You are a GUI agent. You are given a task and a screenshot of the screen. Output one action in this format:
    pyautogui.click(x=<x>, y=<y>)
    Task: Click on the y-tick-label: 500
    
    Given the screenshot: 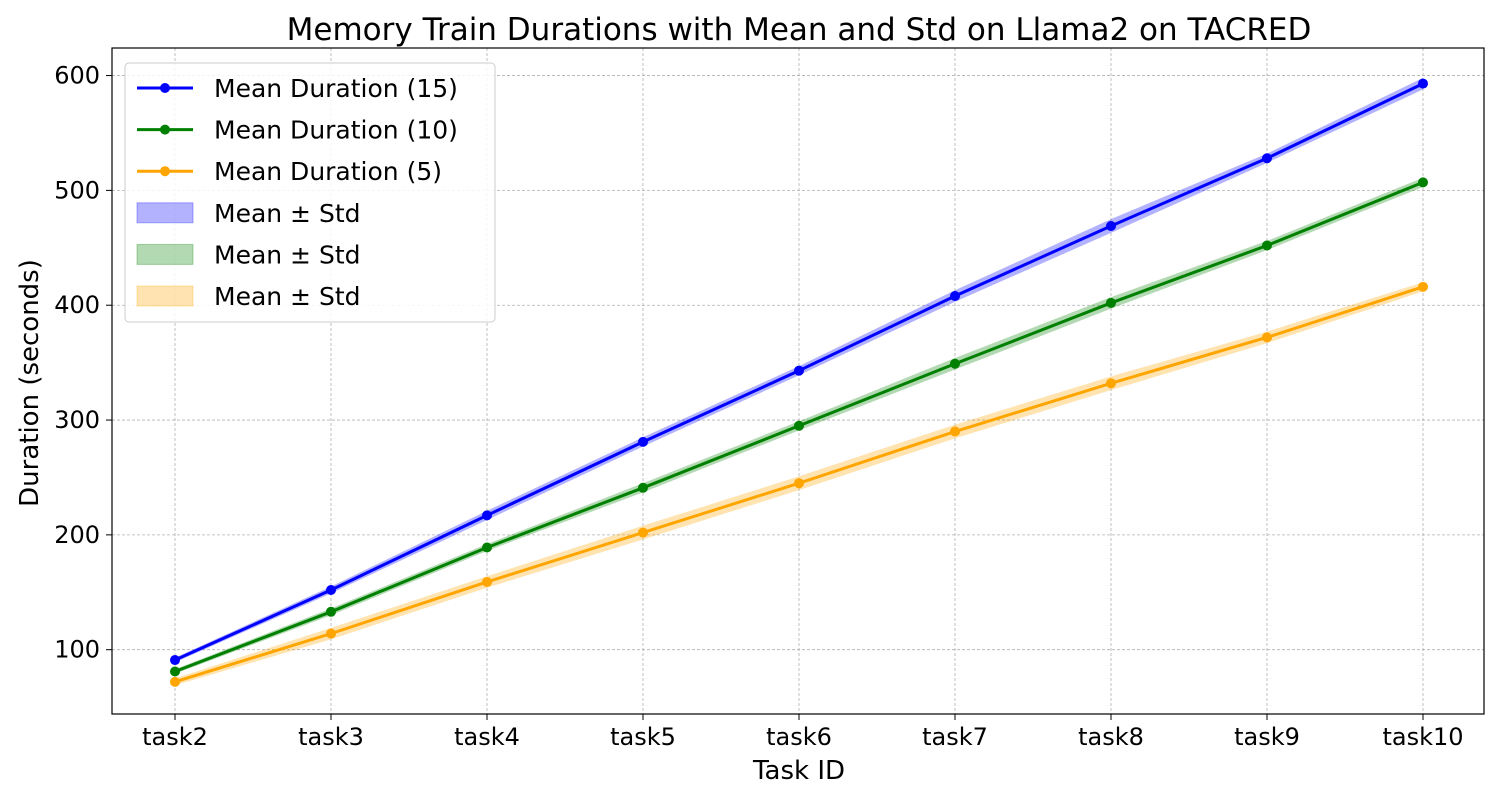 What is the action you would take?
    pyautogui.click(x=77, y=190)
    